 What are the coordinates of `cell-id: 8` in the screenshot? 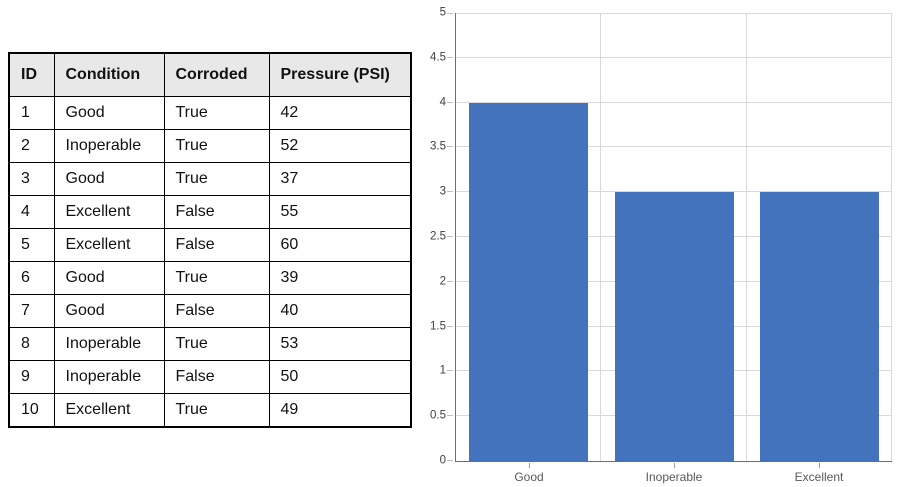 It's located at (31, 344).